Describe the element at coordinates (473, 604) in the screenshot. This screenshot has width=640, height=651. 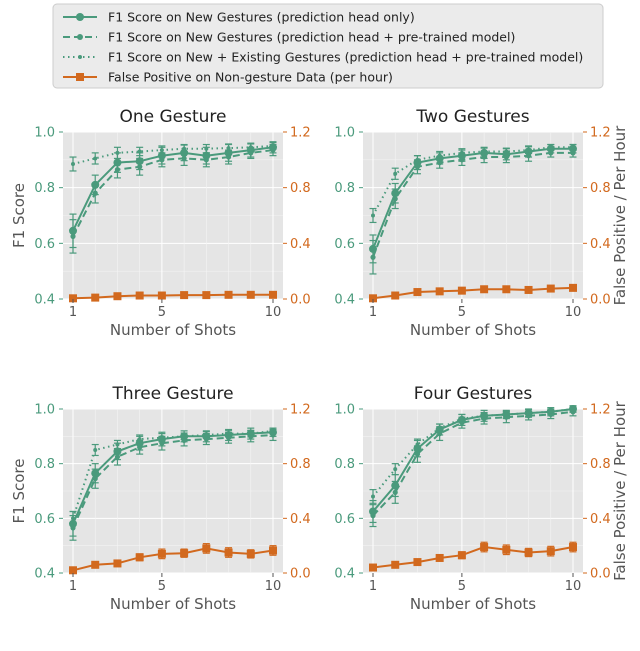
I see `x-axis-label: Number of Shots` at that location.